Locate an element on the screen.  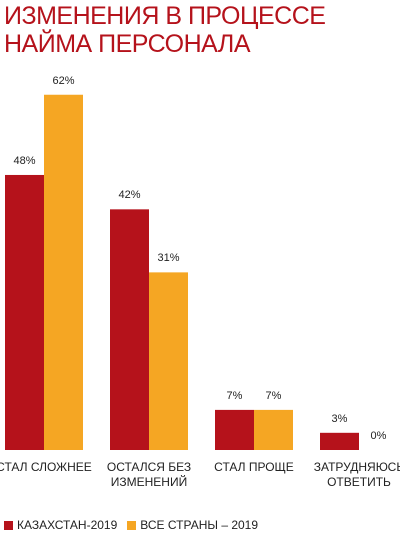
legend-item: ВСЕ СТРАНЫ – 2019 is located at coordinates (192, 525).